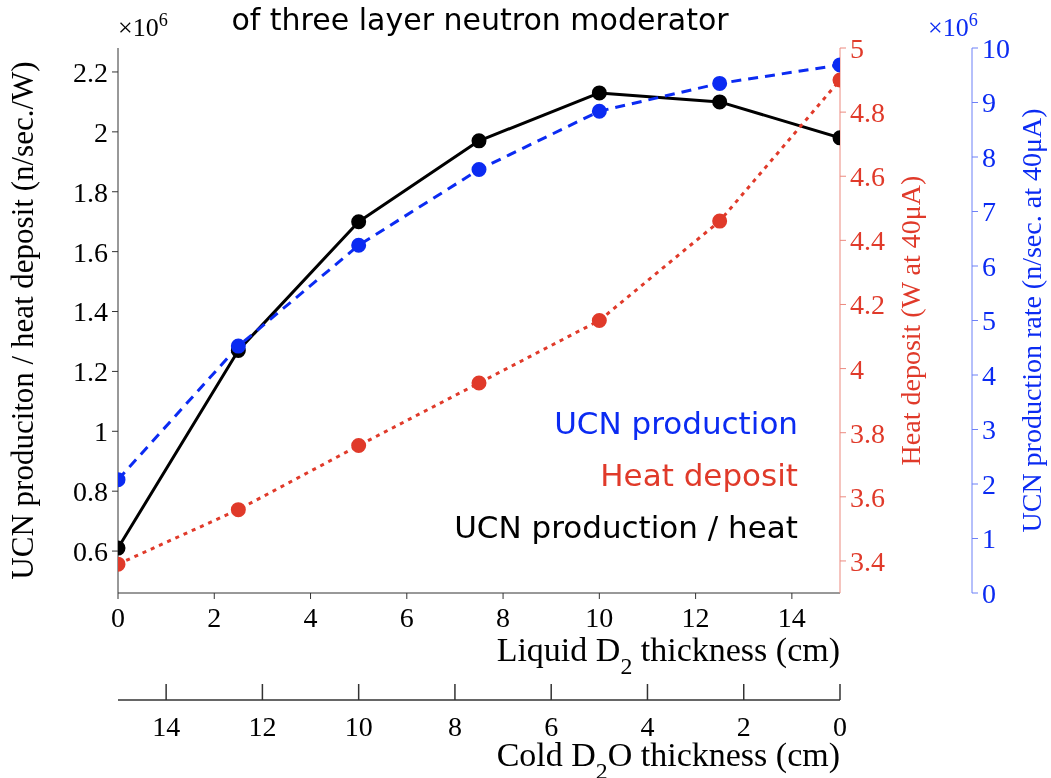 The image size is (1051, 778). What do you see at coordinates (101, 432) in the screenshot?
I see `y-tick-label: 1` at bounding box center [101, 432].